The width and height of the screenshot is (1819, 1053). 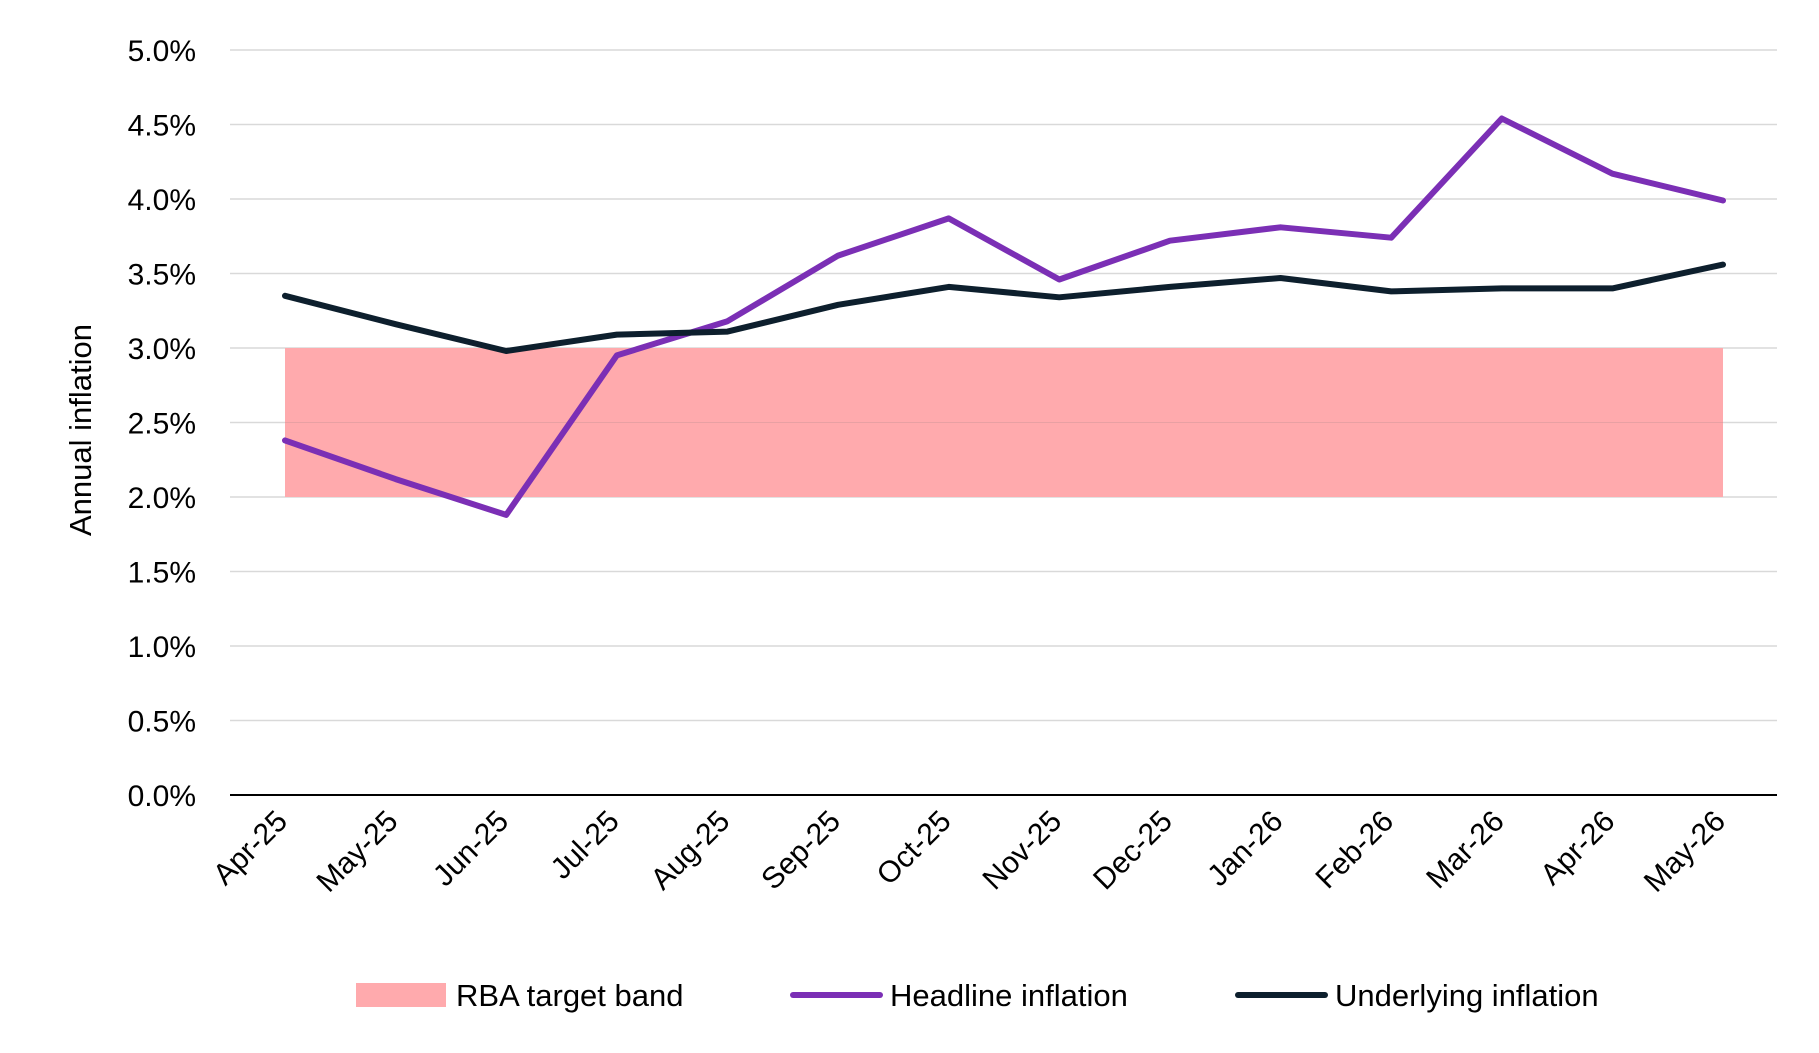 What do you see at coordinates (162, 573) in the screenshot?
I see `y-tick-label: 1.5%` at bounding box center [162, 573].